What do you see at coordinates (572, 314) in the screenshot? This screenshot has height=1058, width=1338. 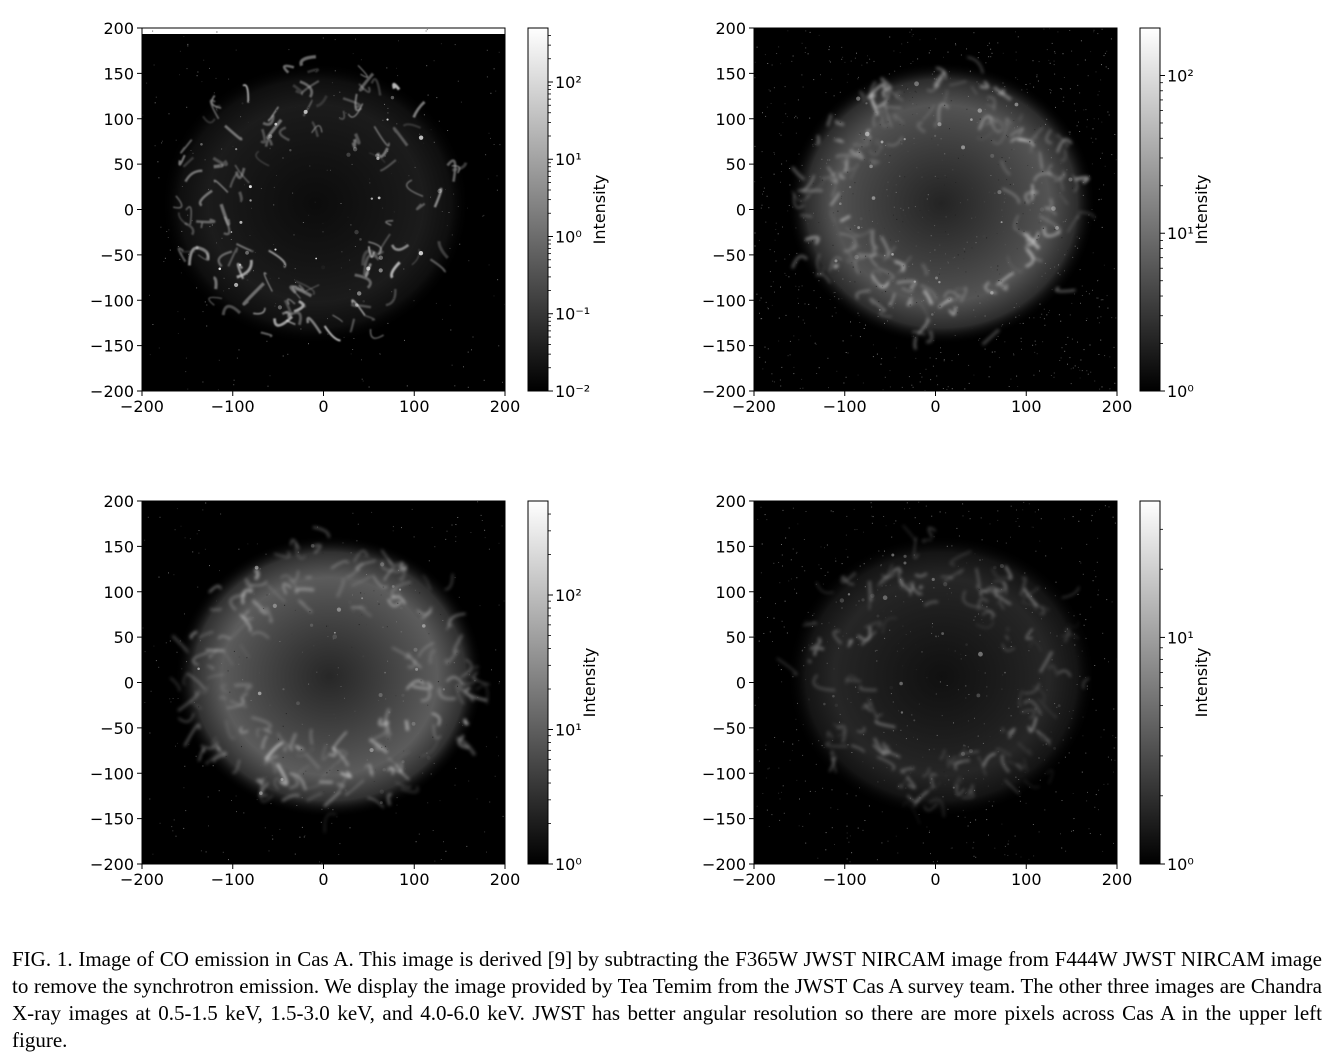 I see `colorbar-tick-label: 10⁻¹` at bounding box center [572, 314].